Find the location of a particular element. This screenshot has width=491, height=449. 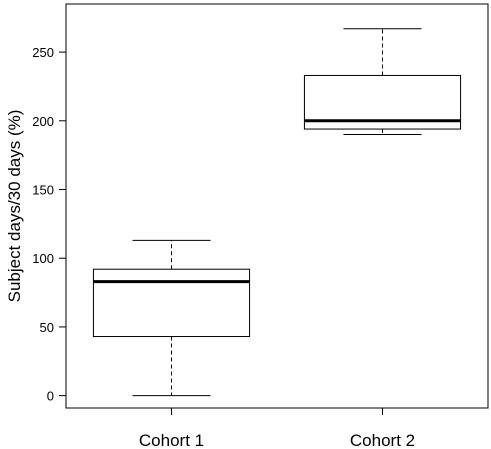

iqr-box is located at coordinates (171, 303).